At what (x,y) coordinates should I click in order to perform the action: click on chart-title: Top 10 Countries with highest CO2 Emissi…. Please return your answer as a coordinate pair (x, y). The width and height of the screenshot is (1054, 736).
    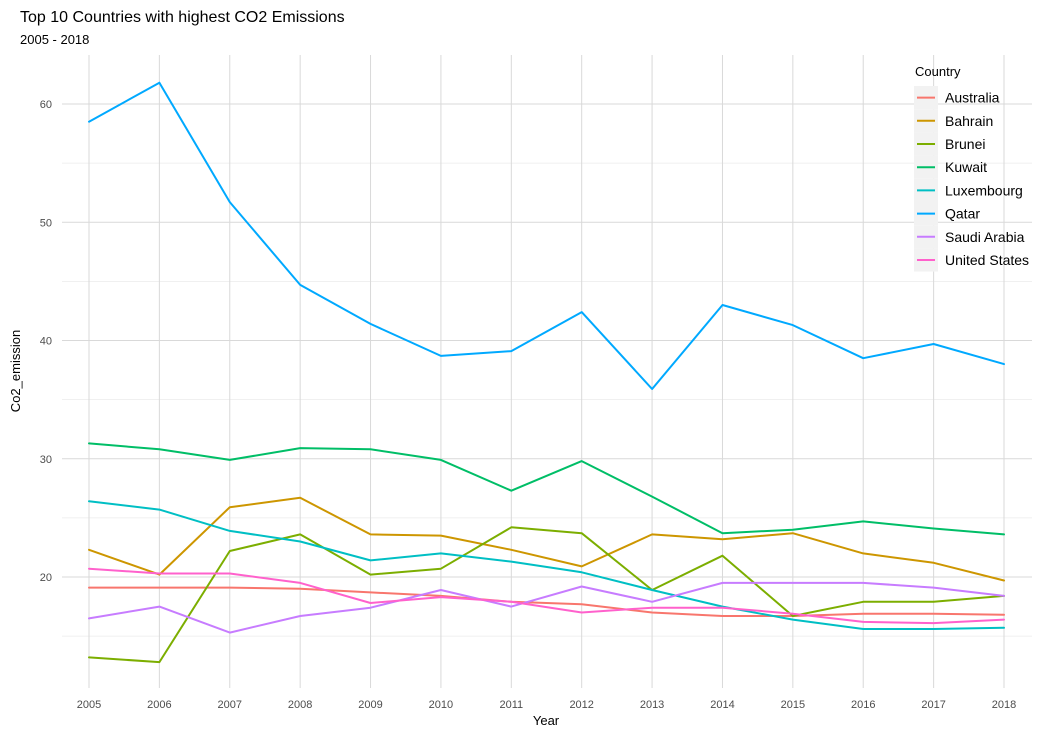
    Looking at the image, I should click on (182, 17).